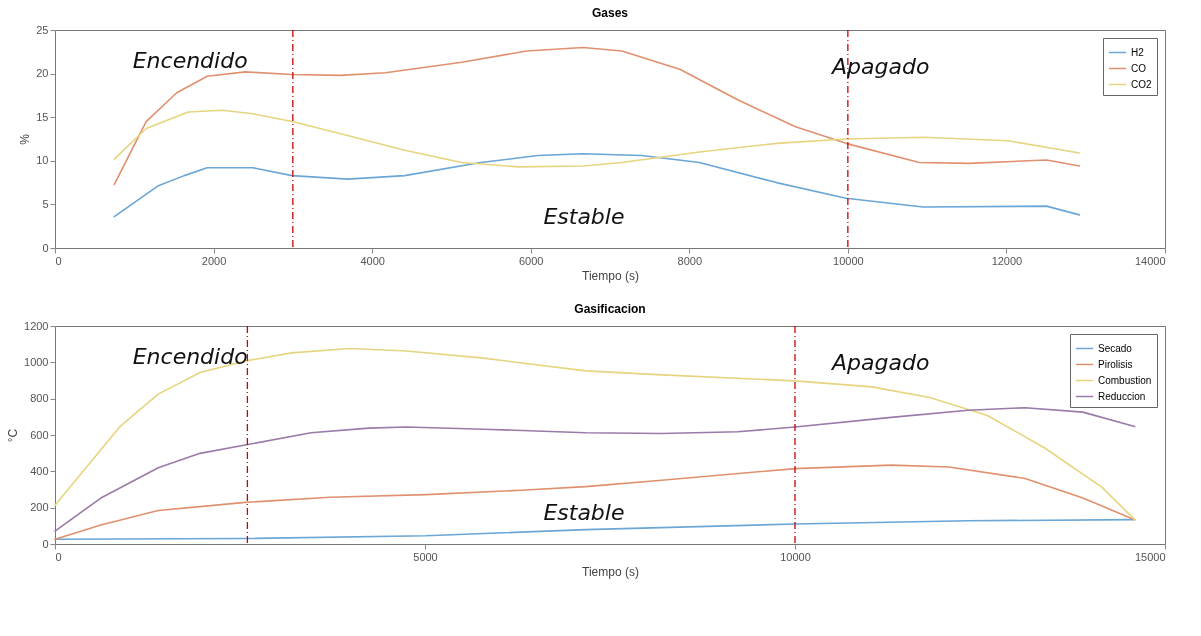 This screenshot has height=636, width=1201. I want to click on legend-label: H2, so click(1138, 52).